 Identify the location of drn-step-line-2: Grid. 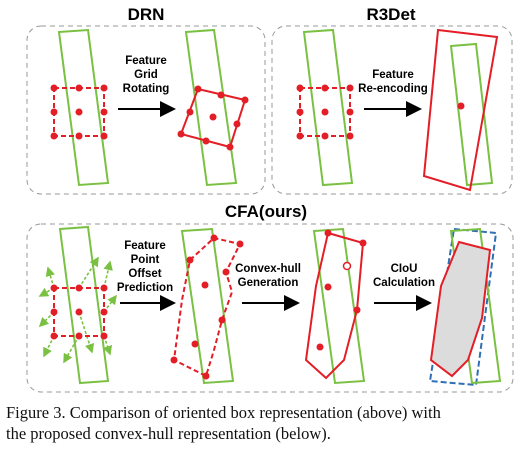
(146, 75).